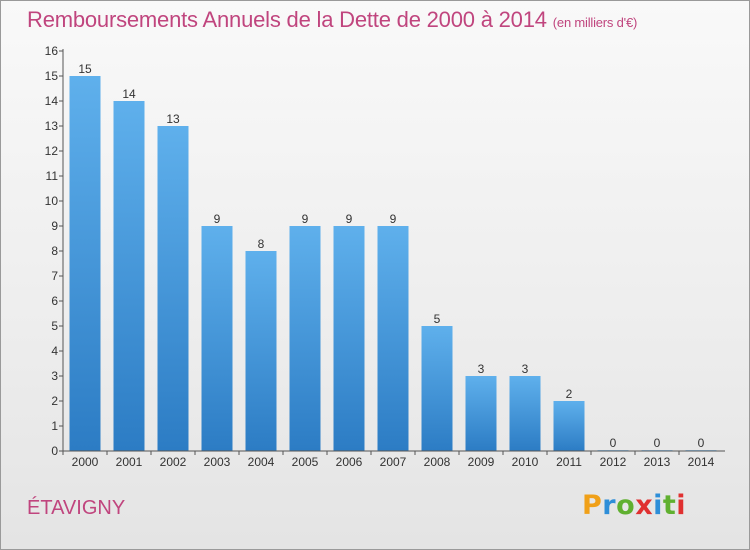 This screenshot has height=550, width=750. What do you see at coordinates (52, 126) in the screenshot?
I see `y-tick-label: 13` at bounding box center [52, 126].